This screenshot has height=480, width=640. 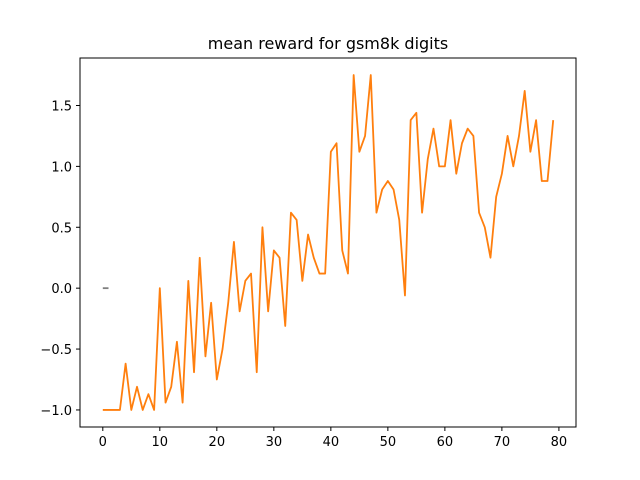 I want to click on y-tick-label: −0.5, so click(x=56, y=350).